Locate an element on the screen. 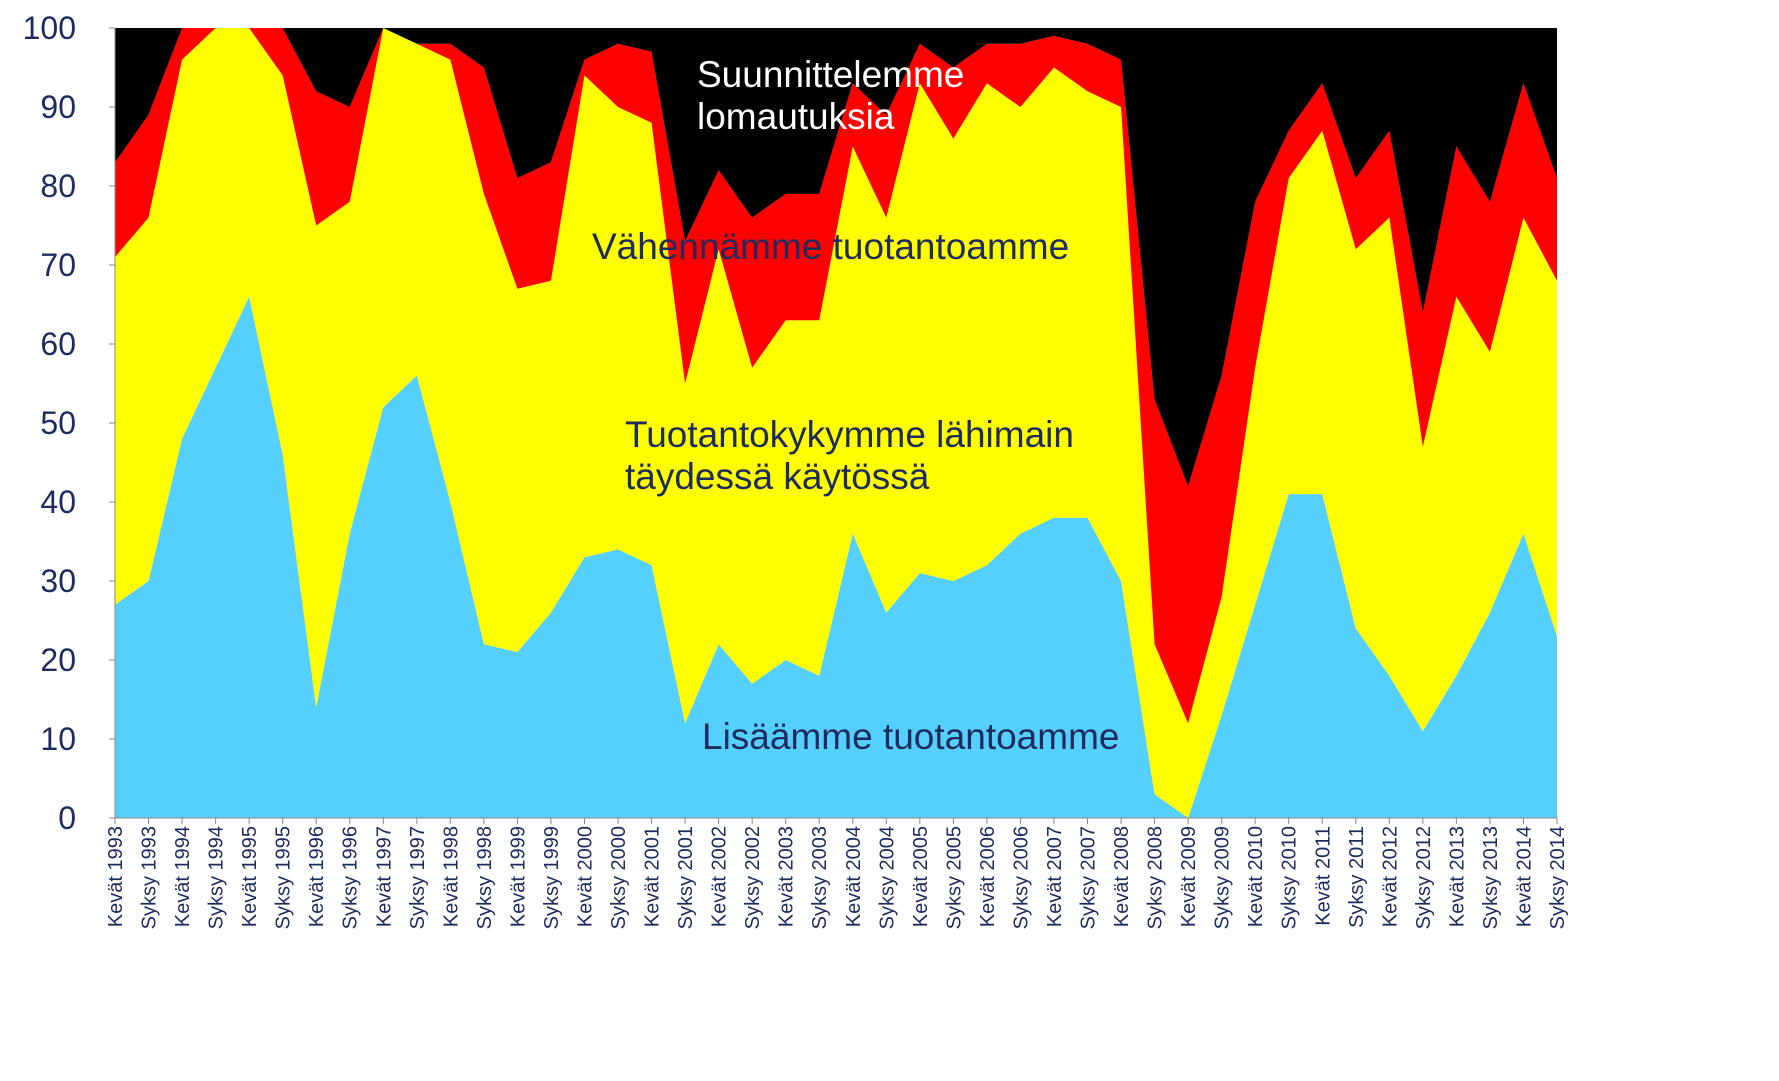 This screenshot has width=1779, height=1081. x-tick-label: Syksy 2001 is located at coordinates (686, 877).